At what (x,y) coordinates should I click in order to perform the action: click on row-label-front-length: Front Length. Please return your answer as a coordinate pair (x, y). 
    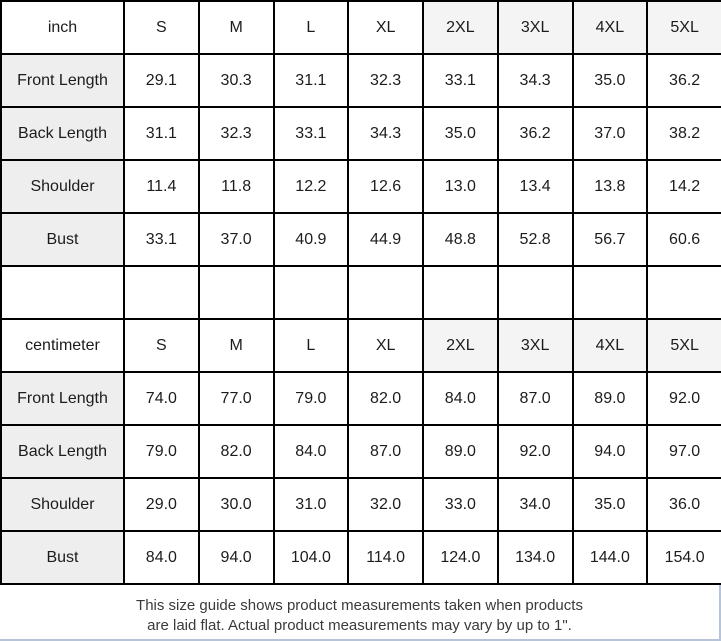
    Looking at the image, I should click on (62, 398).